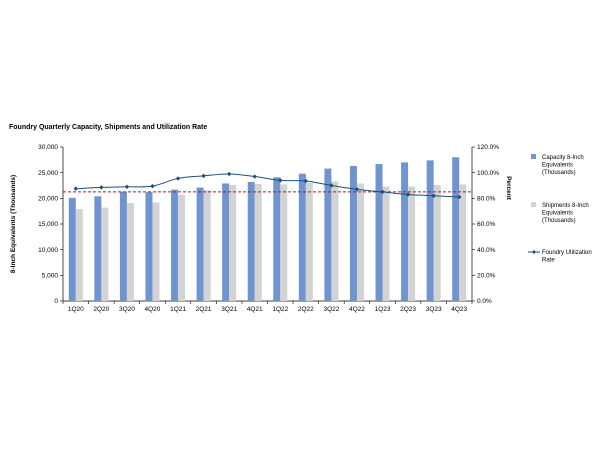 The image size is (600, 450). I want to click on legend-utilization-label: Rate, so click(548, 261).